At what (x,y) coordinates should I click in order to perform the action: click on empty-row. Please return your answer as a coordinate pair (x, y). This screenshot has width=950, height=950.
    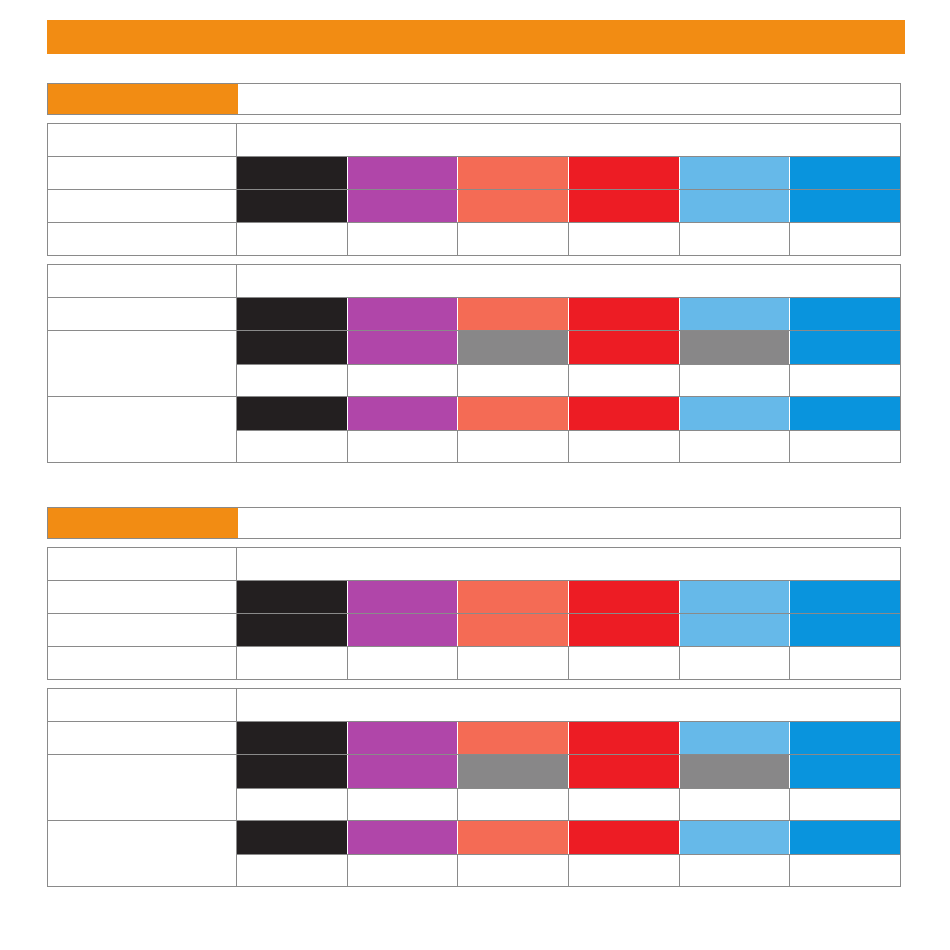
    Looking at the image, I should click on (474, 238).